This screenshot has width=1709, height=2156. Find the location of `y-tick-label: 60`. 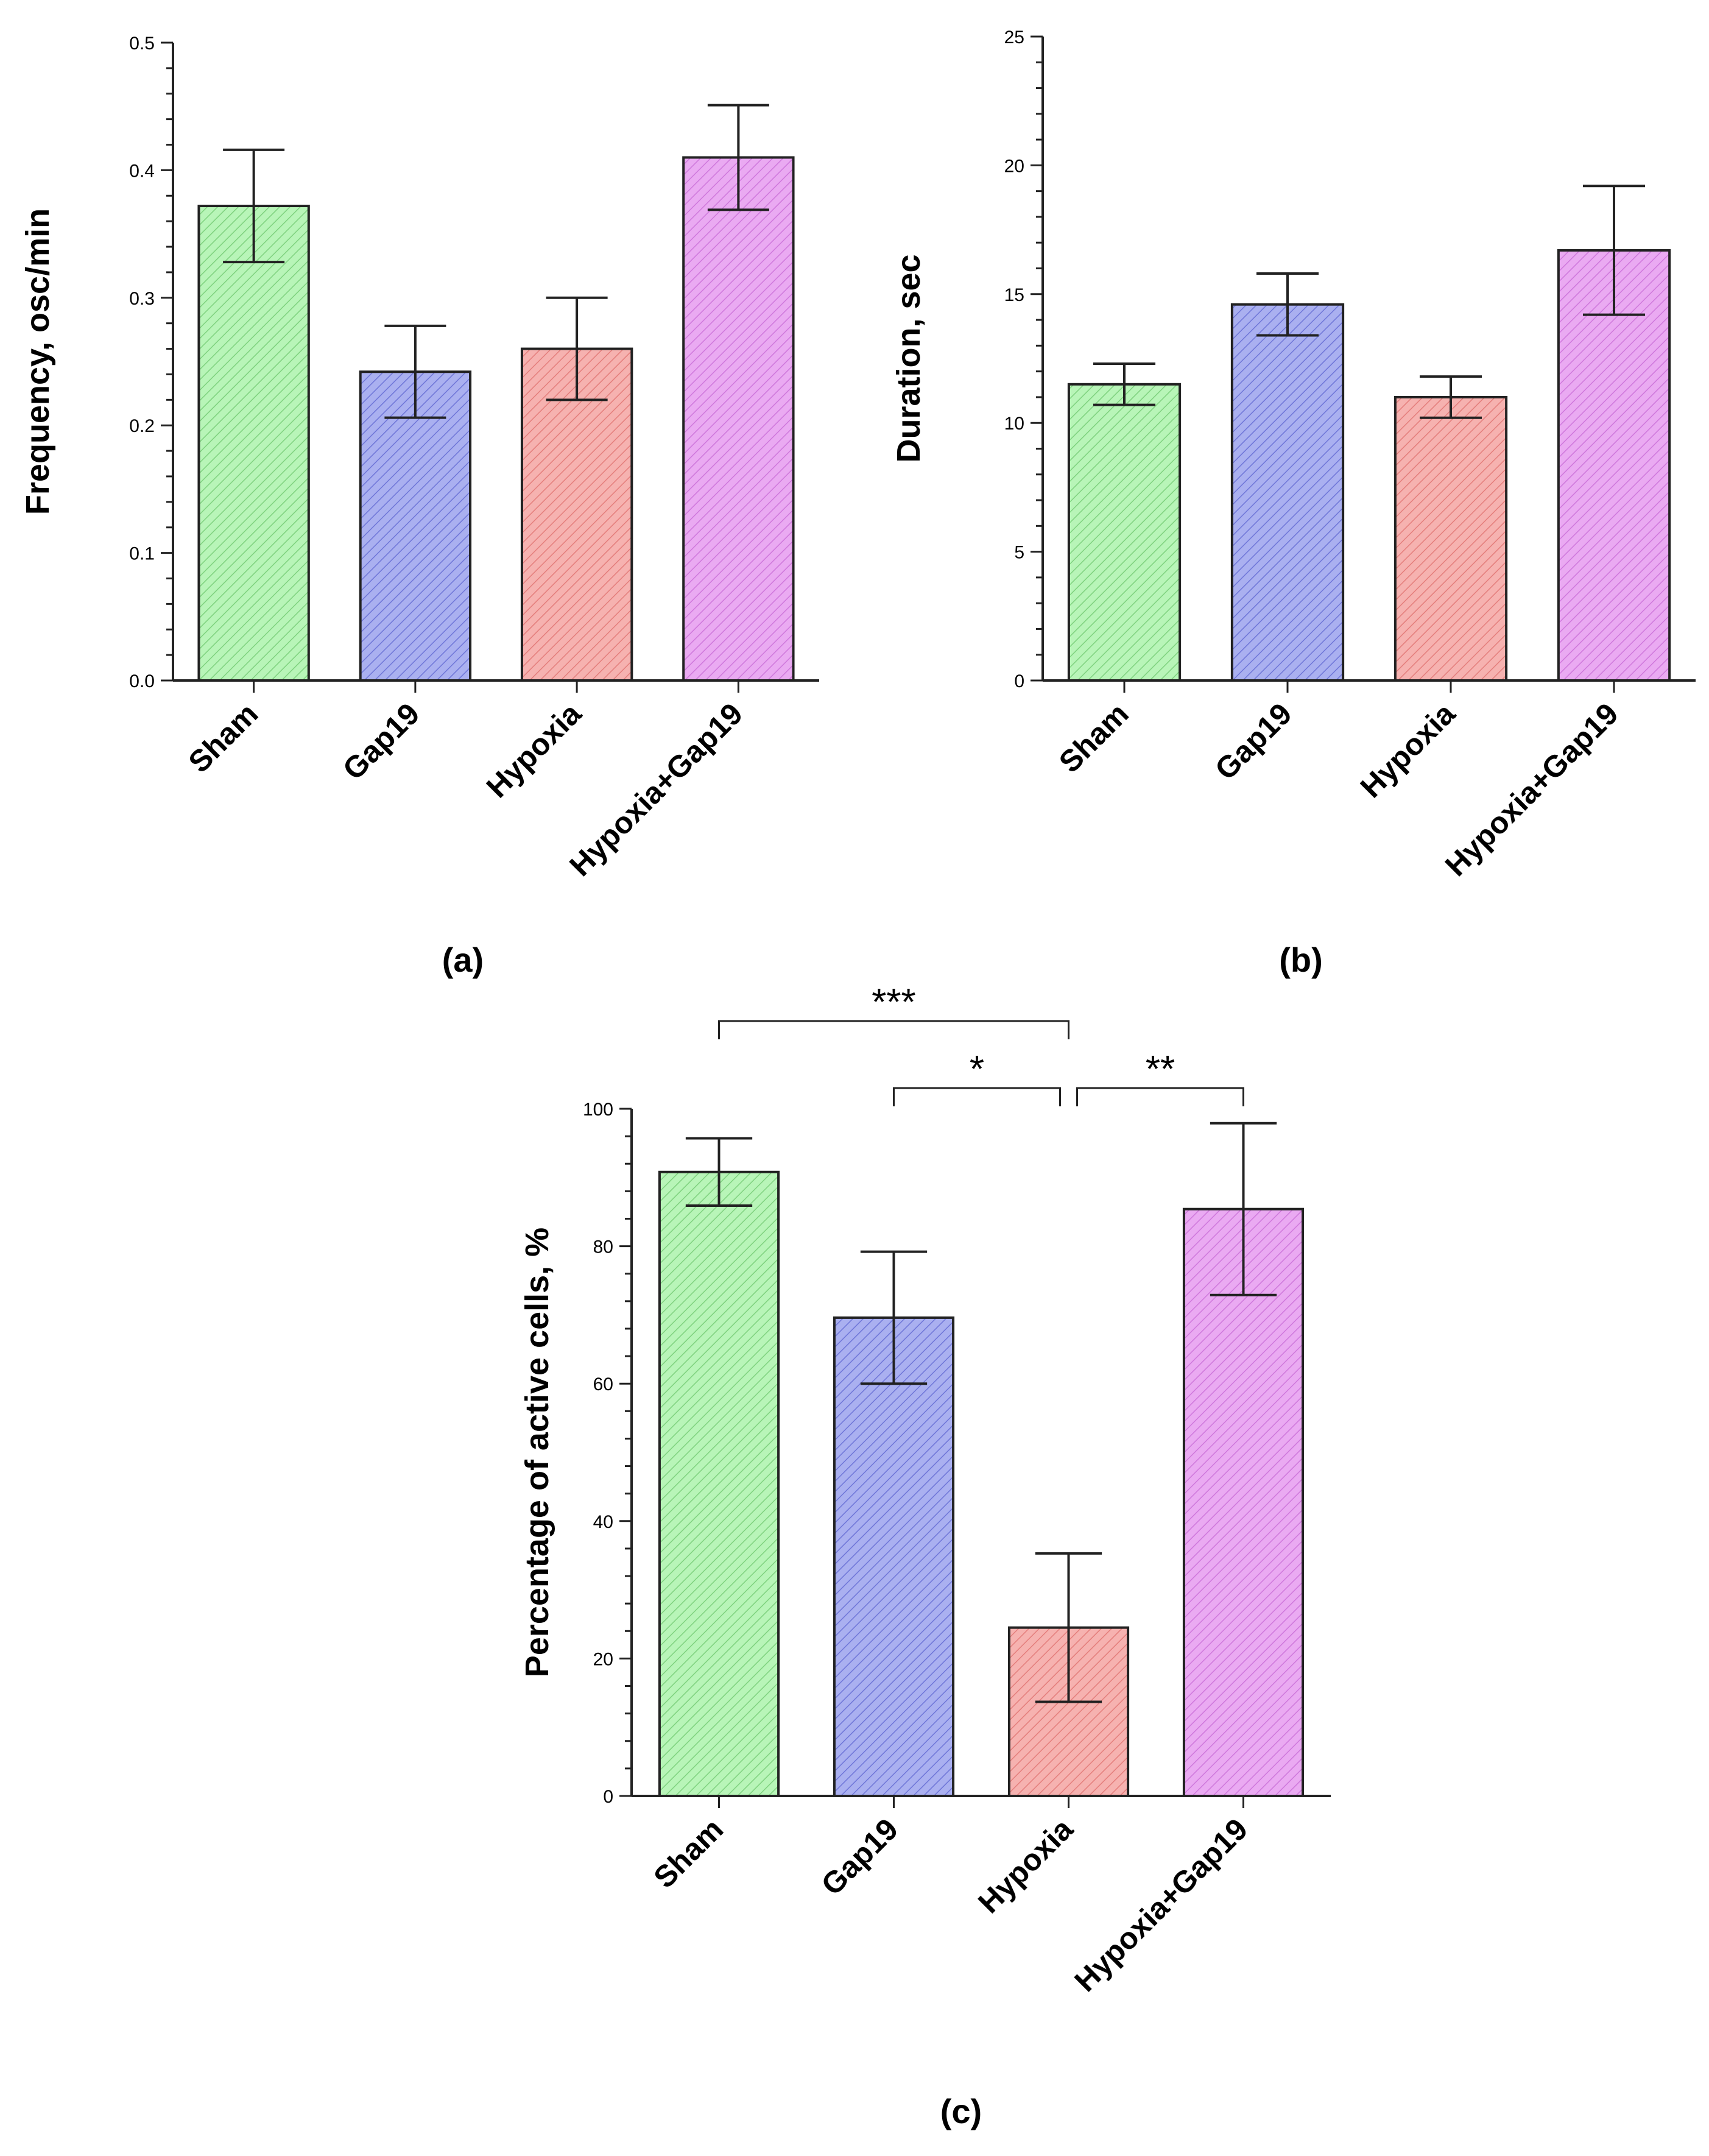

y-tick-label: 60 is located at coordinates (603, 1384).